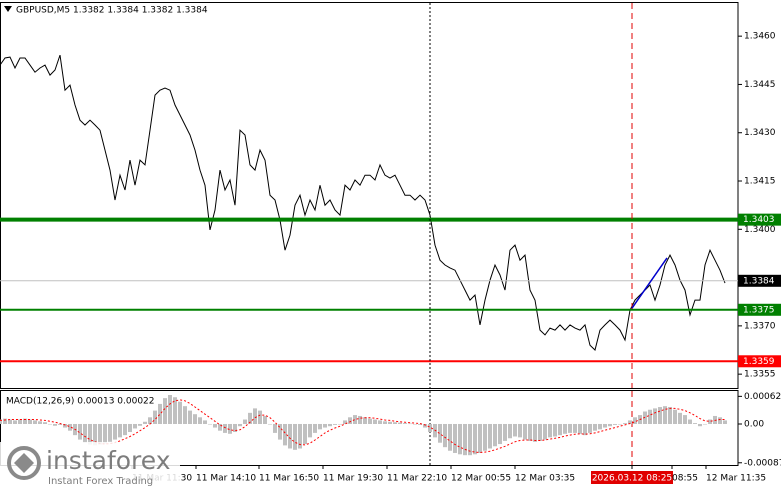  Describe the element at coordinates (632, 479) in the screenshot. I see `x-tick-label: 2026.03.12 08:25` at that location.